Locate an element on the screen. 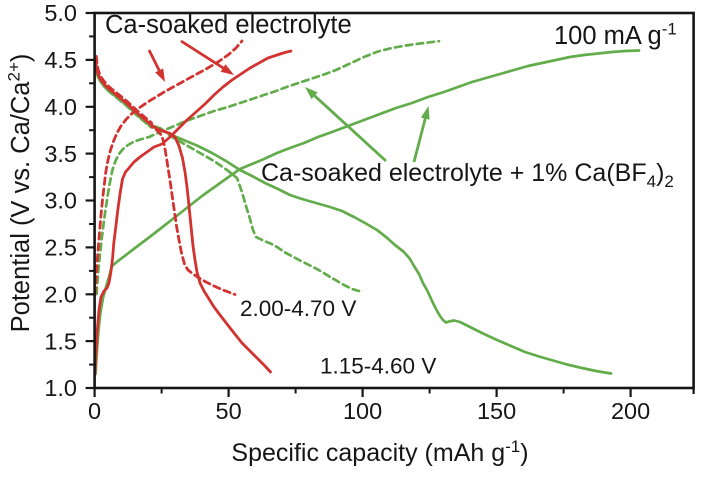  svg-text: 4.0 is located at coordinates (60, 107).